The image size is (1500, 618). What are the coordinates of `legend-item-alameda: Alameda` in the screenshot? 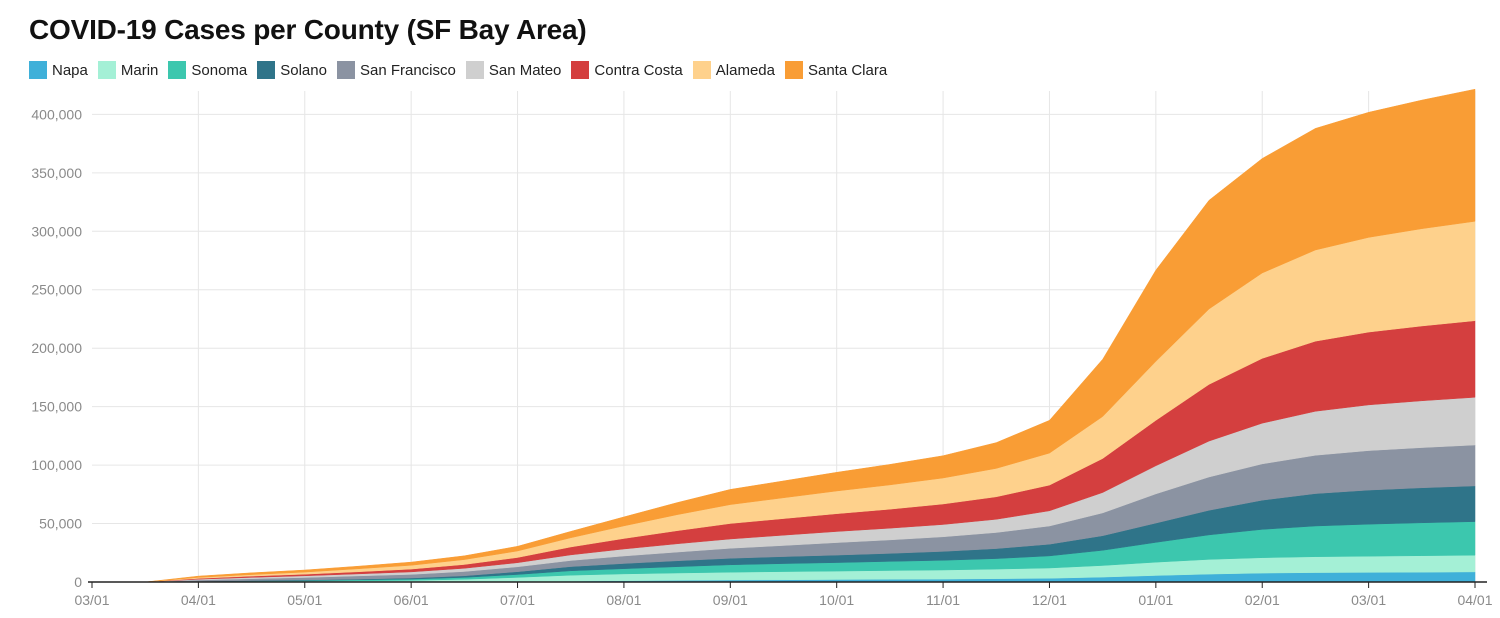 It's located at (733, 70).